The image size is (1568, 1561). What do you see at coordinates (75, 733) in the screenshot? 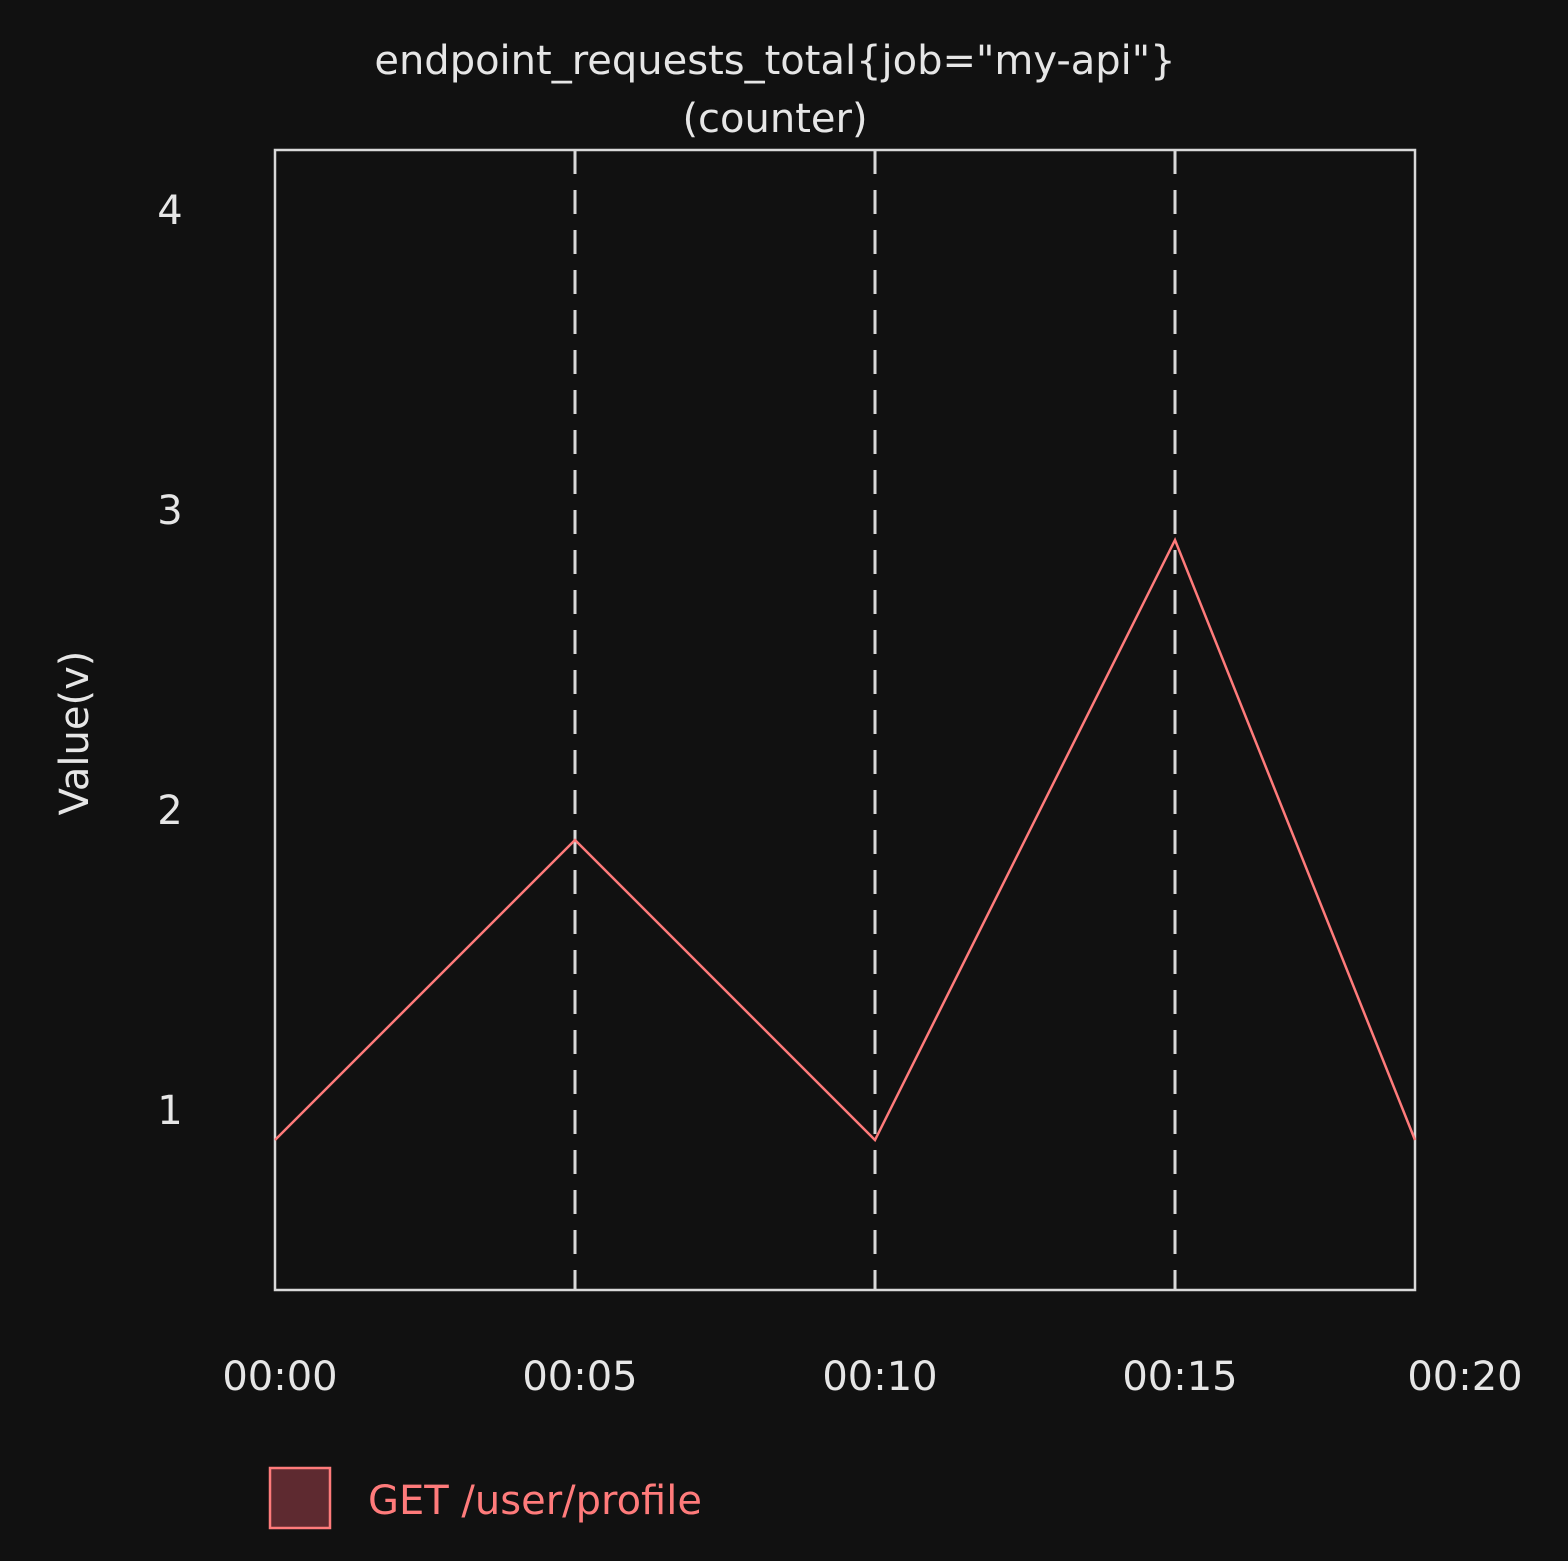
I see `y-axis-label: Value(v)` at bounding box center [75, 733].